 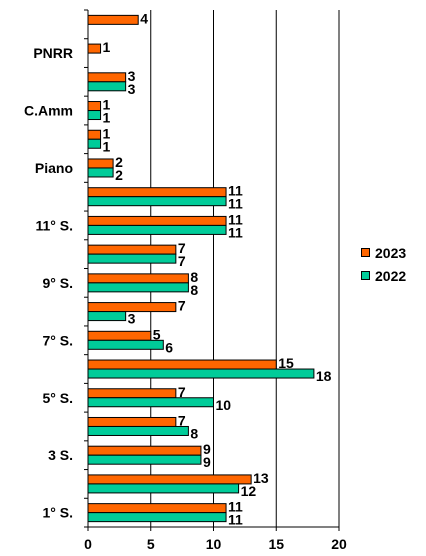 What do you see at coordinates (235, 507) in the screenshot?
I see `data-label-2023-0: 11` at bounding box center [235, 507].